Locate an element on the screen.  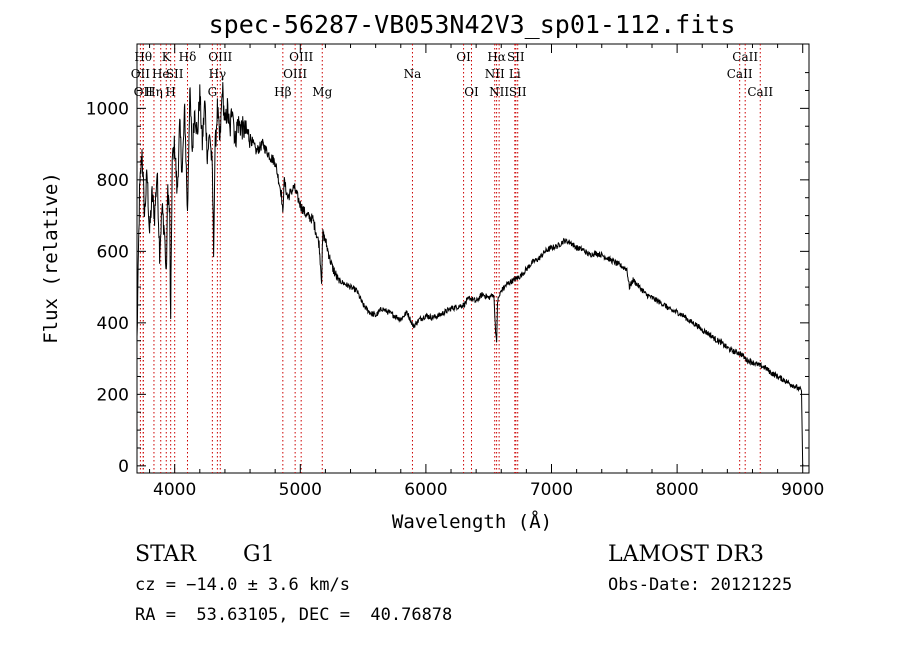
y-tick-label-2: 400 is located at coordinates (113, 324).